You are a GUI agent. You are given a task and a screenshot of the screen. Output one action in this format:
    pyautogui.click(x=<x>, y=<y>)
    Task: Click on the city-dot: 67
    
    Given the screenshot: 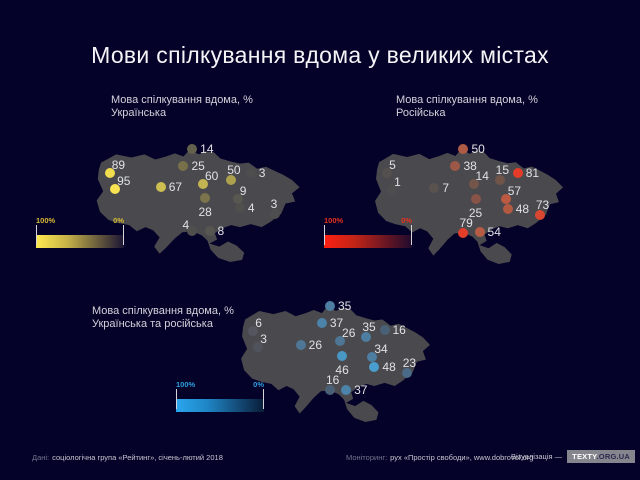 What is the action you would take?
    pyautogui.click(x=168, y=187)
    